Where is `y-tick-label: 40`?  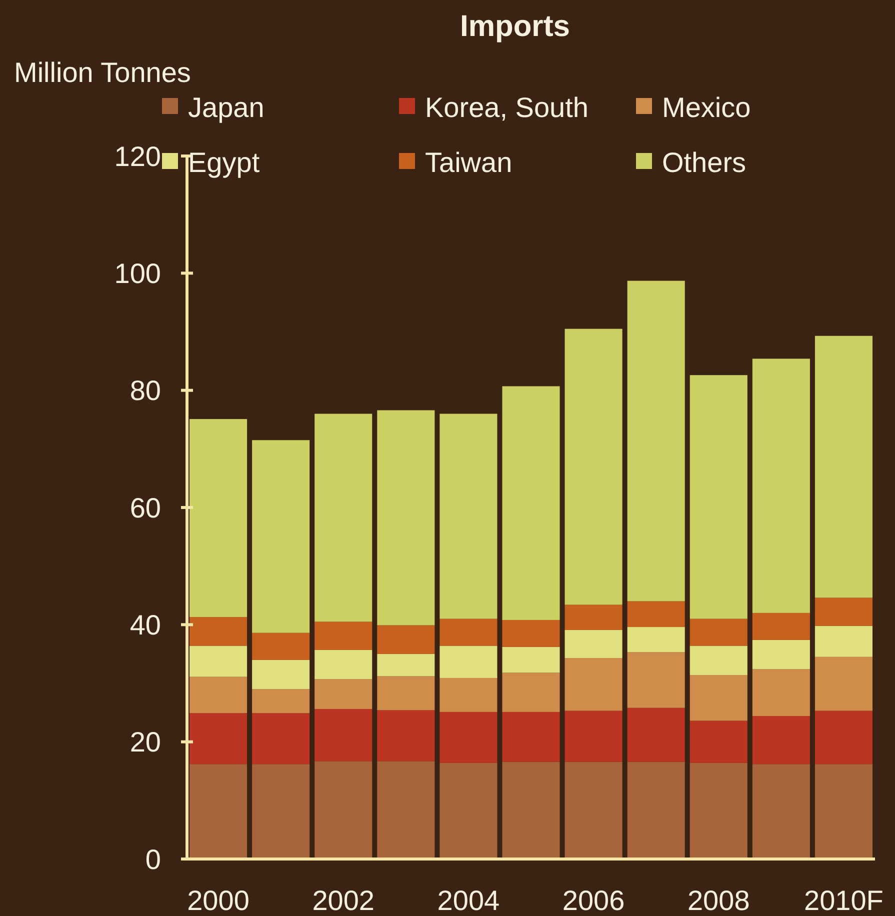 y-tick-label: 40 is located at coordinates (145, 624).